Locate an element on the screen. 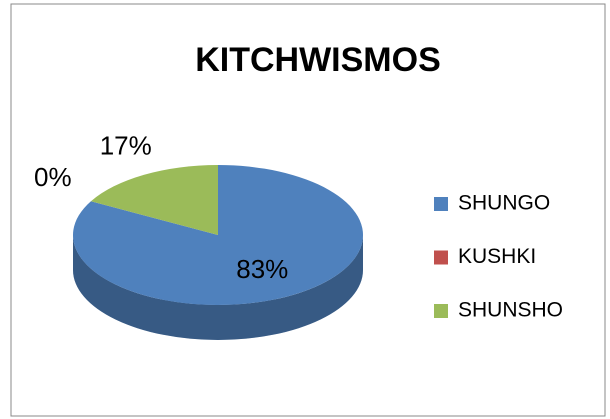 This screenshot has height=419, width=610. data-label: 17% is located at coordinates (126, 146).